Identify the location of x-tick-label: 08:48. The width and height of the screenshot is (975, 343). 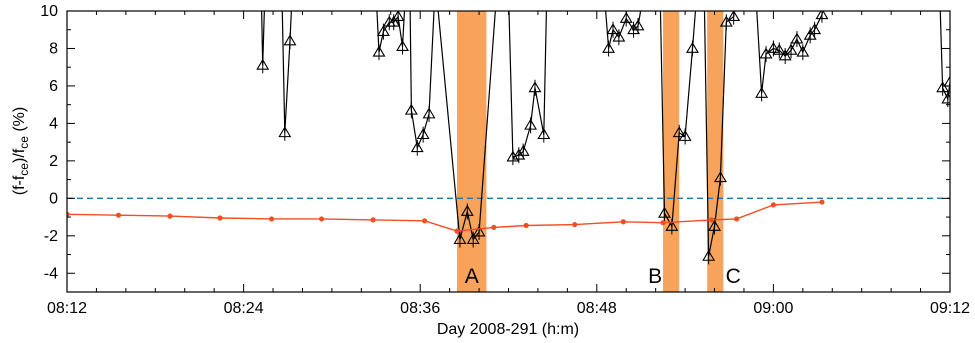
(597, 308).